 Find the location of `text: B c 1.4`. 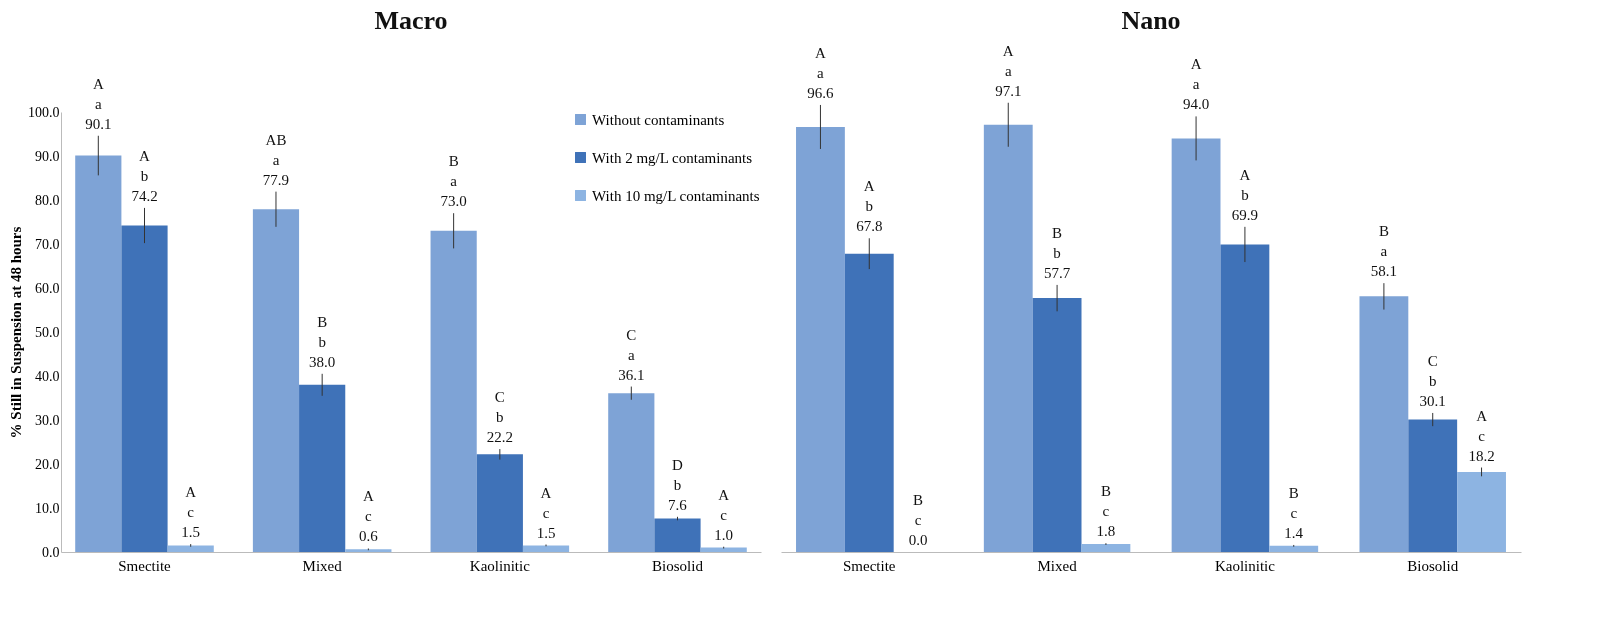

text: B c 1.4 is located at coordinates (1294, 512).